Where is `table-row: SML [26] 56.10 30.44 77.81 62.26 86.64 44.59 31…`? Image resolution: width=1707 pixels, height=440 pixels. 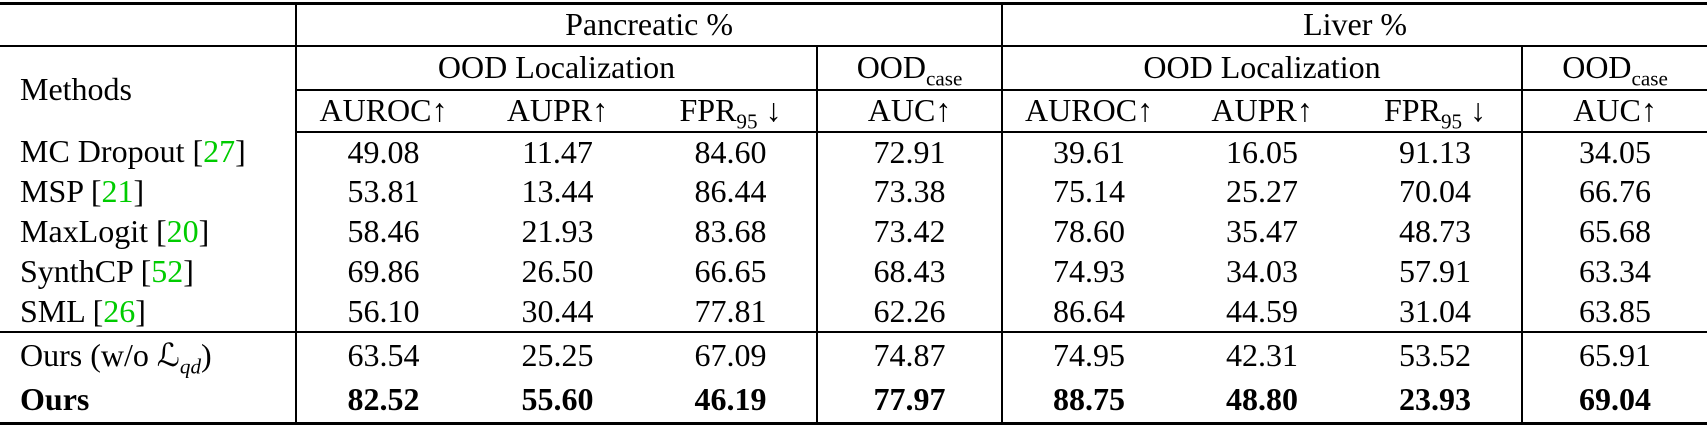 table-row: SML [26] 56.10 30.44 77.81 62.26 86.64 44.59 31… is located at coordinates (853, 311).